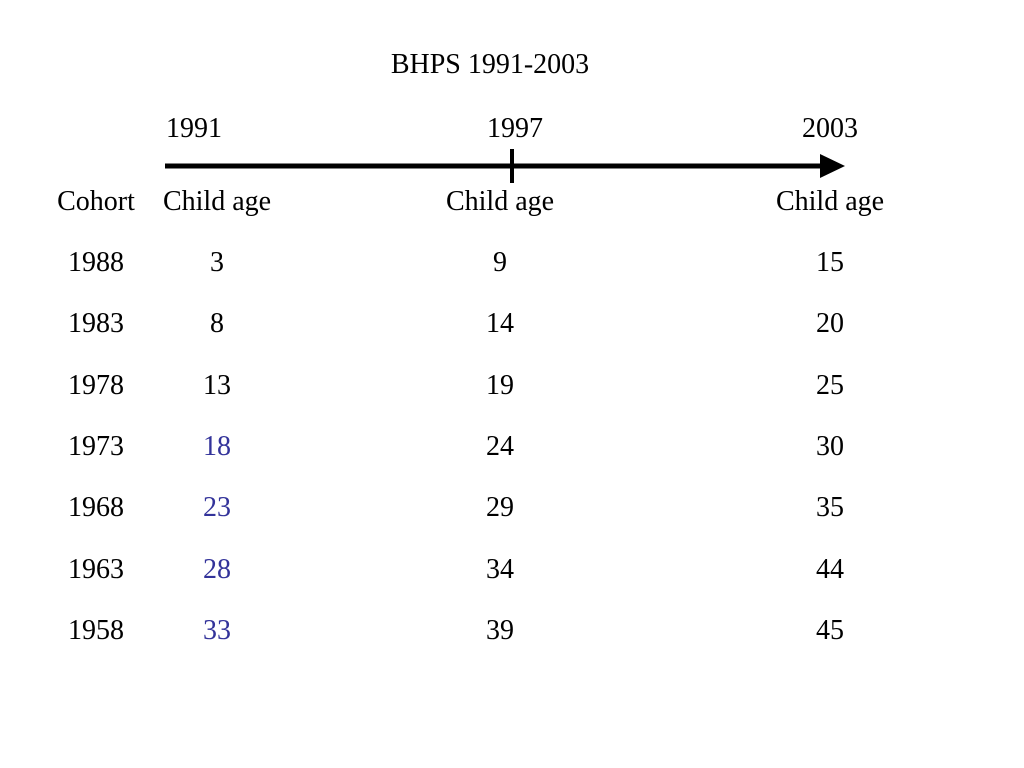 This screenshot has width=1024, height=768. What do you see at coordinates (830, 324) in the screenshot?
I see `age-2003-cell: 20` at bounding box center [830, 324].